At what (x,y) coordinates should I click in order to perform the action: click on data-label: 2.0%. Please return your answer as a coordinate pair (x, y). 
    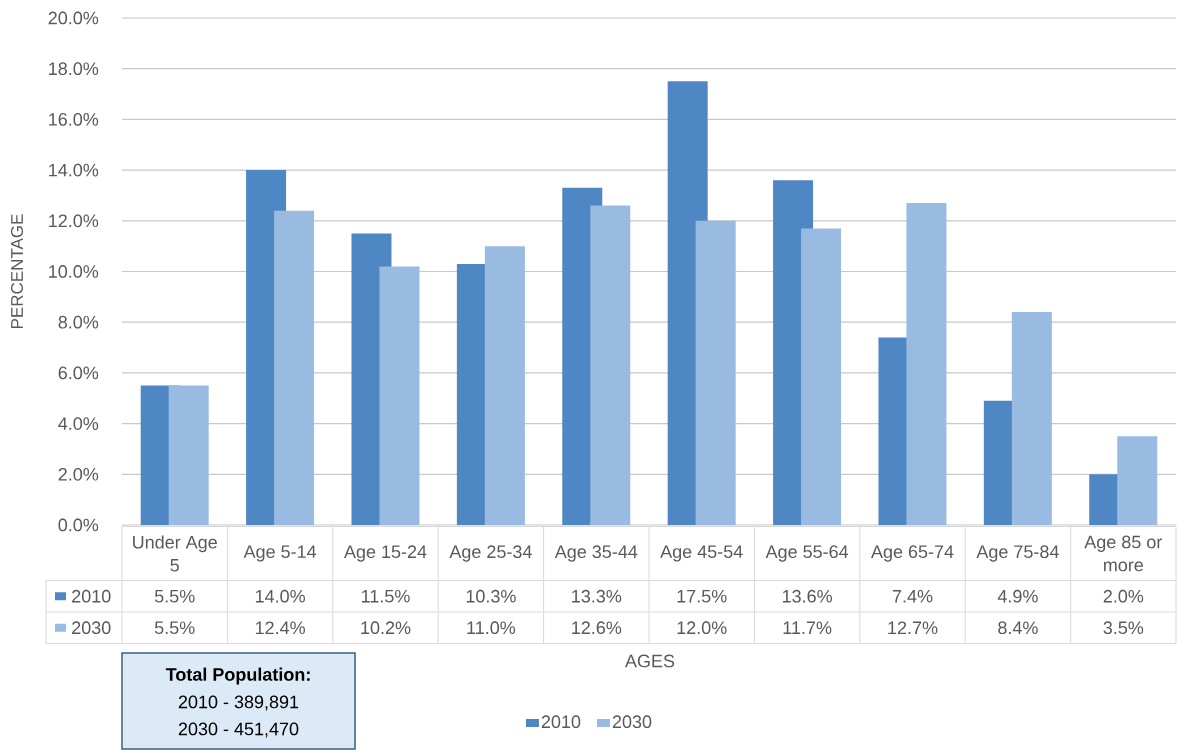
    Looking at the image, I should click on (1123, 596).